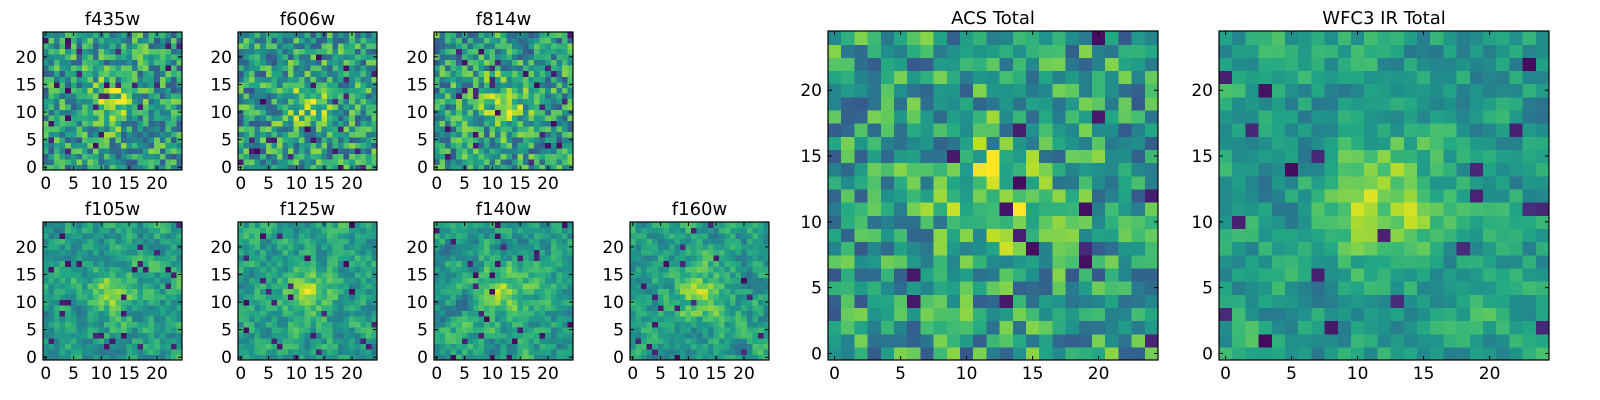 This screenshot has height=400, width=1600. Describe the element at coordinates (464, 374) in the screenshot. I see `x-tick-label: 5` at that location.